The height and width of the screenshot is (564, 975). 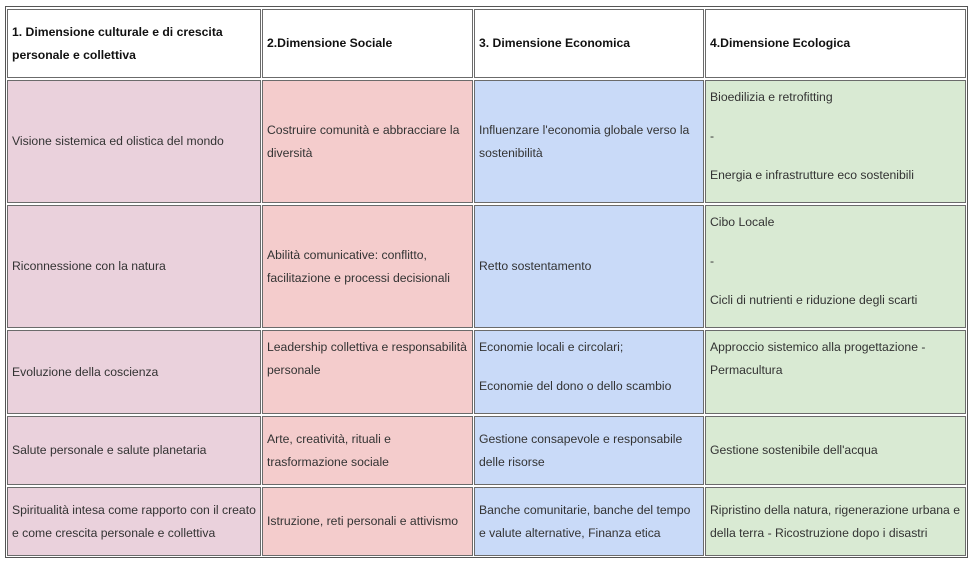 What do you see at coordinates (712, 261) in the screenshot?
I see `ecological-2-line-2: -` at bounding box center [712, 261].